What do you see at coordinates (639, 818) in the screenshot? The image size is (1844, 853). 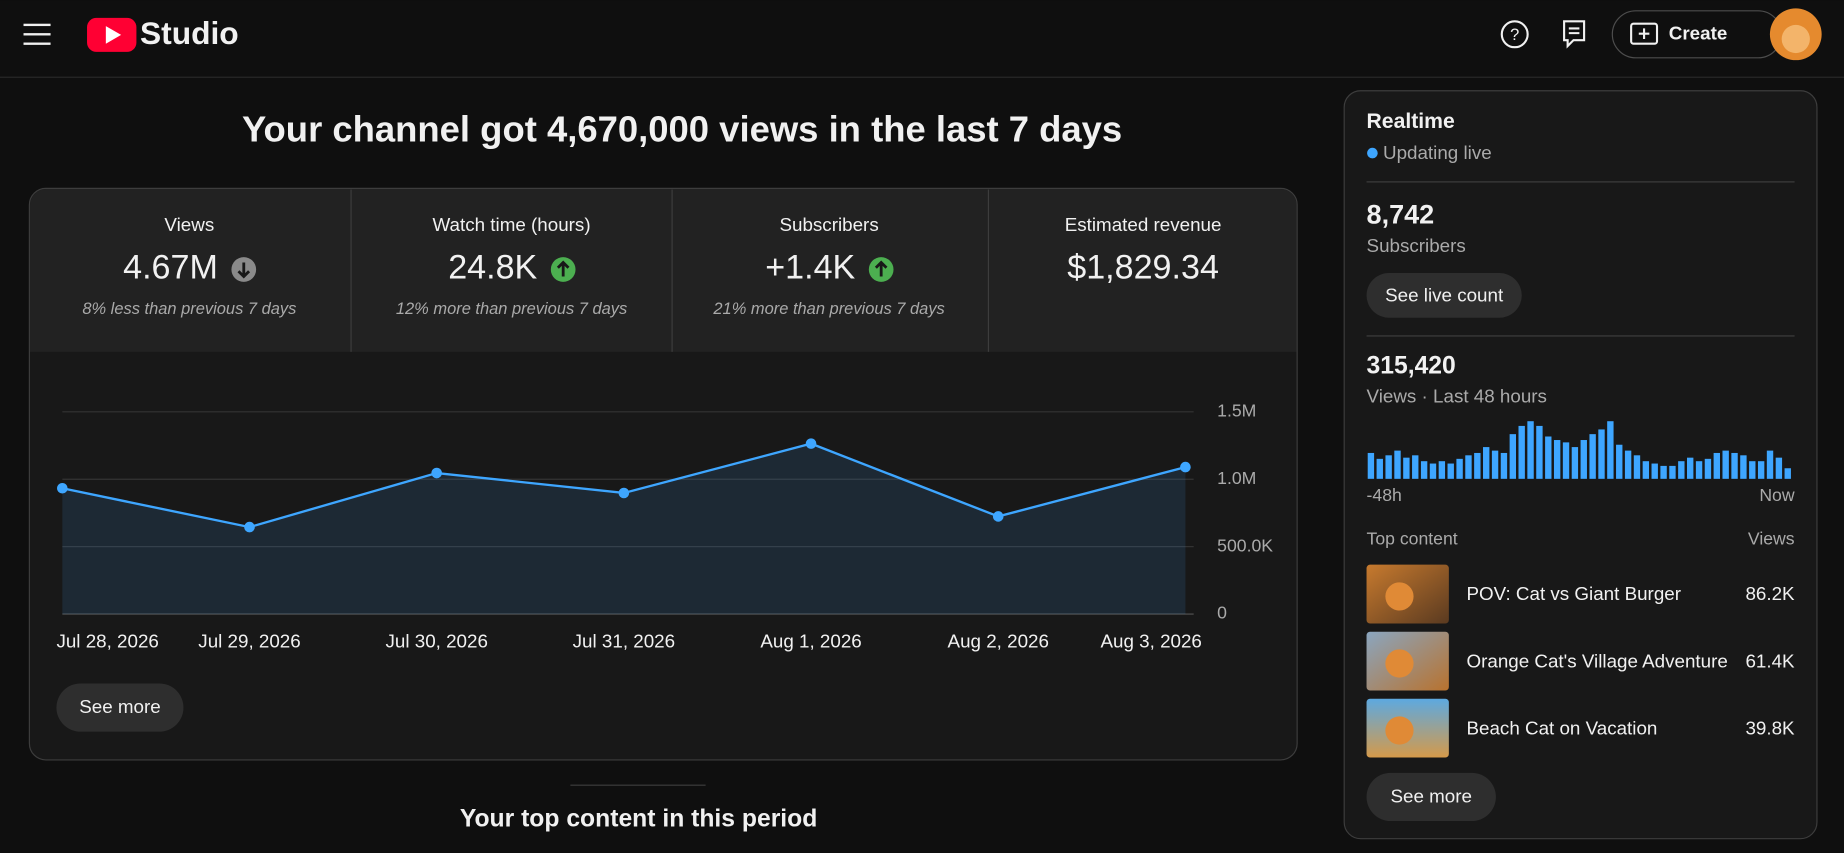 I see `section-heading: Your top content in this period` at bounding box center [639, 818].